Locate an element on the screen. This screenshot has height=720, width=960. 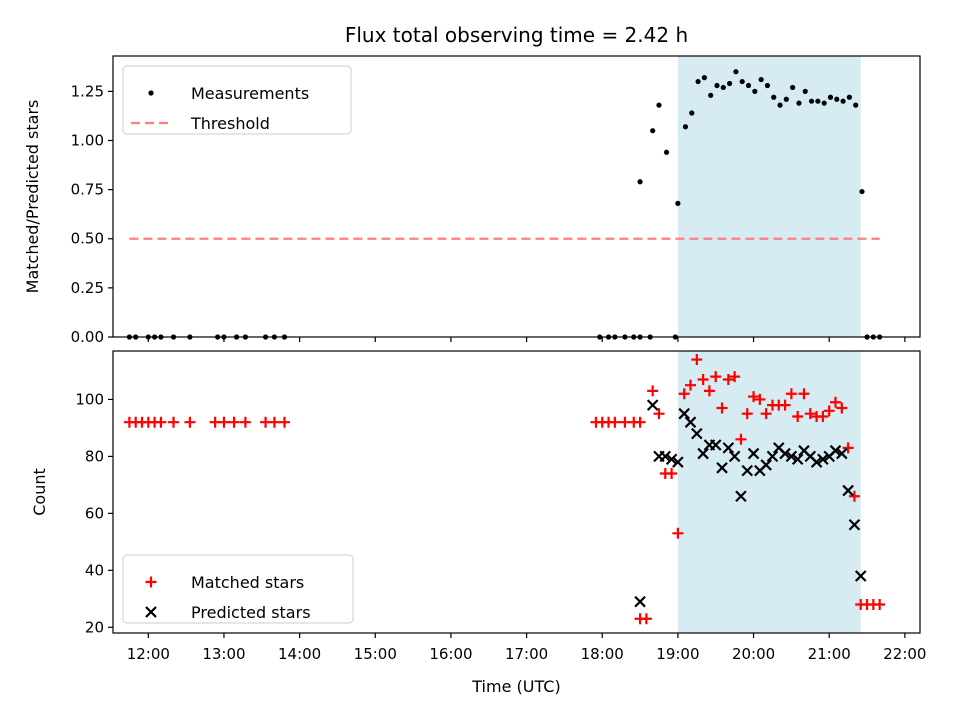
legend-label: Measurements is located at coordinates (250, 93).